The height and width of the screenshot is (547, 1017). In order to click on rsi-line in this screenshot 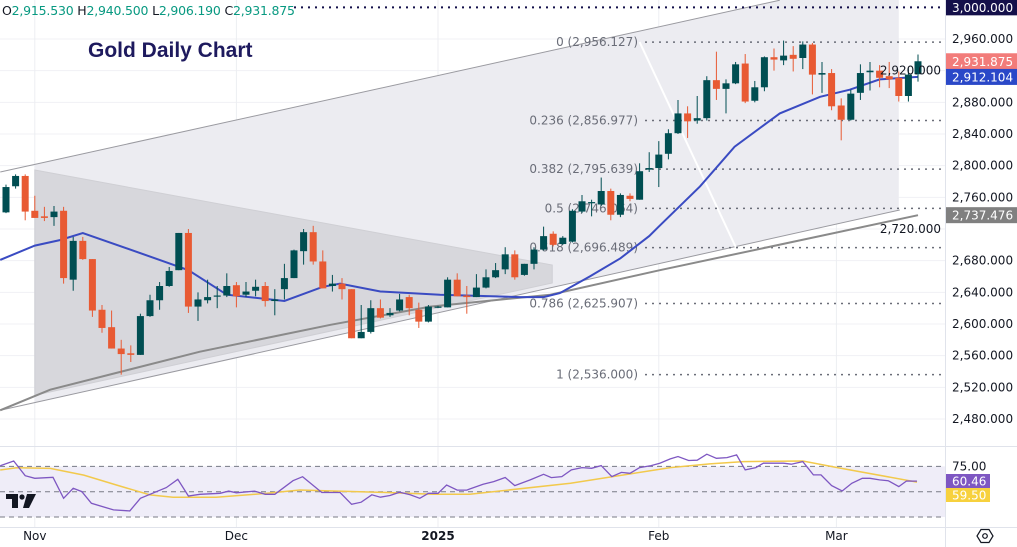, I will do `click(459, 482)`.